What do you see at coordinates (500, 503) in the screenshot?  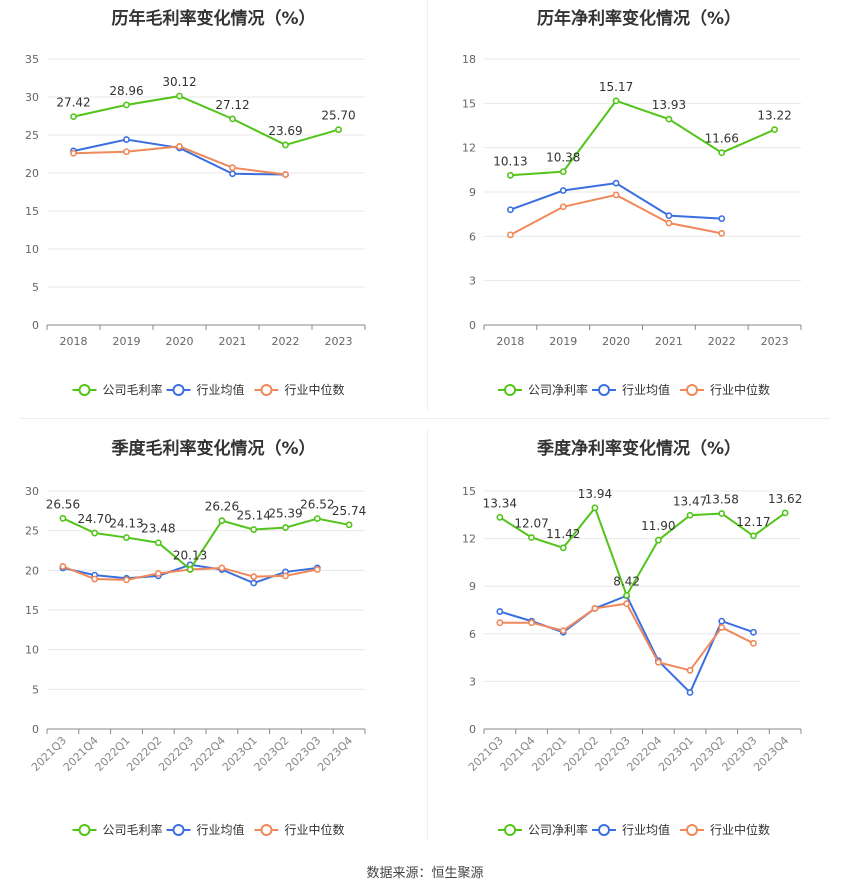 I see `data-label: 13.34` at bounding box center [500, 503].